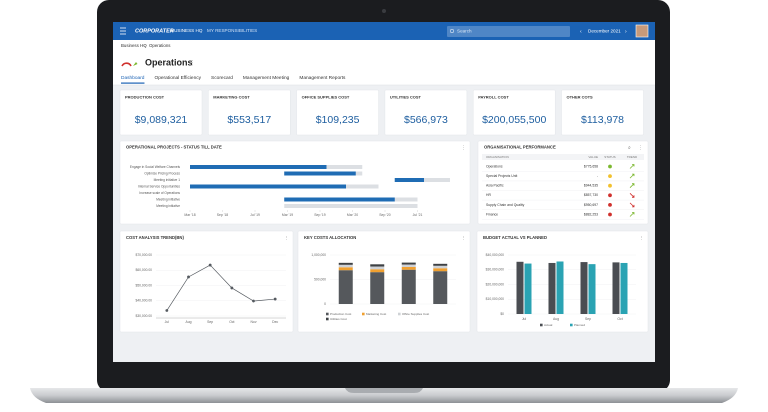 The width and height of the screenshot is (768, 412). Describe the element at coordinates (325, 304) in the screenshot. I see `y-tick-label: 0` at that location.